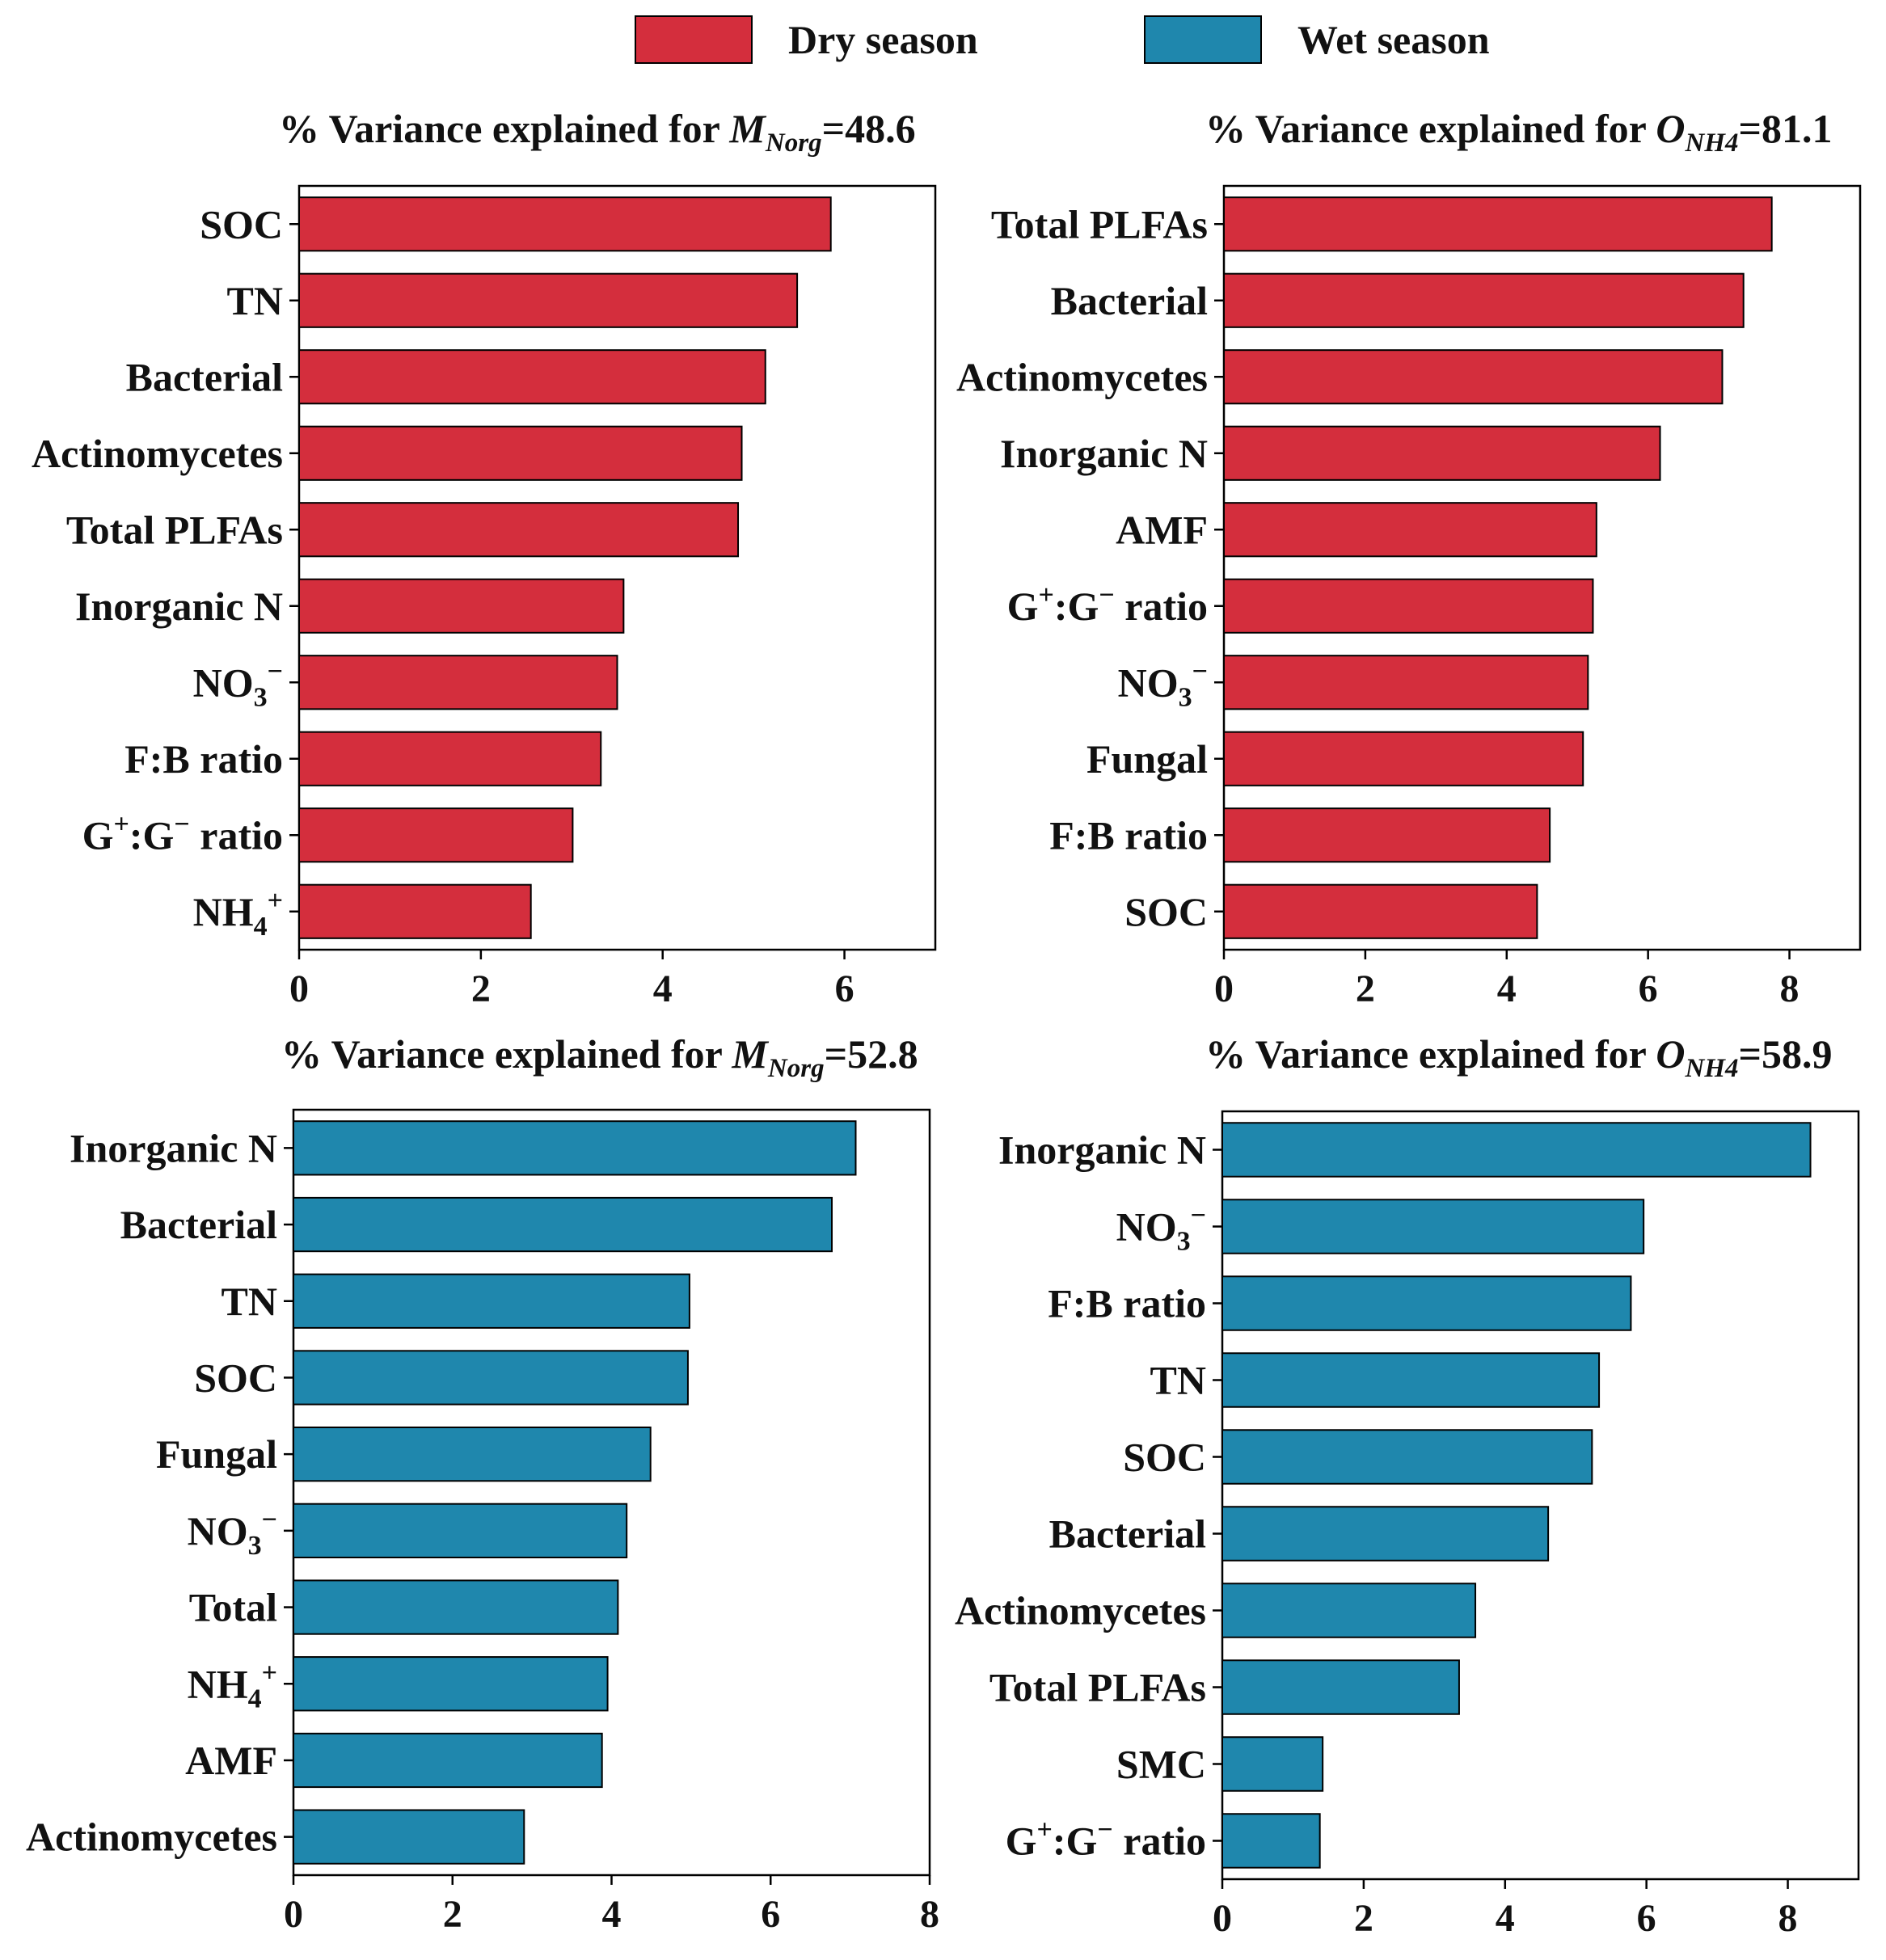 The height and width of the screenshot is (1960, 1886). Describe the element at coordinates (415, 911) in the screenshot. I see `bar-nh4` at that location.